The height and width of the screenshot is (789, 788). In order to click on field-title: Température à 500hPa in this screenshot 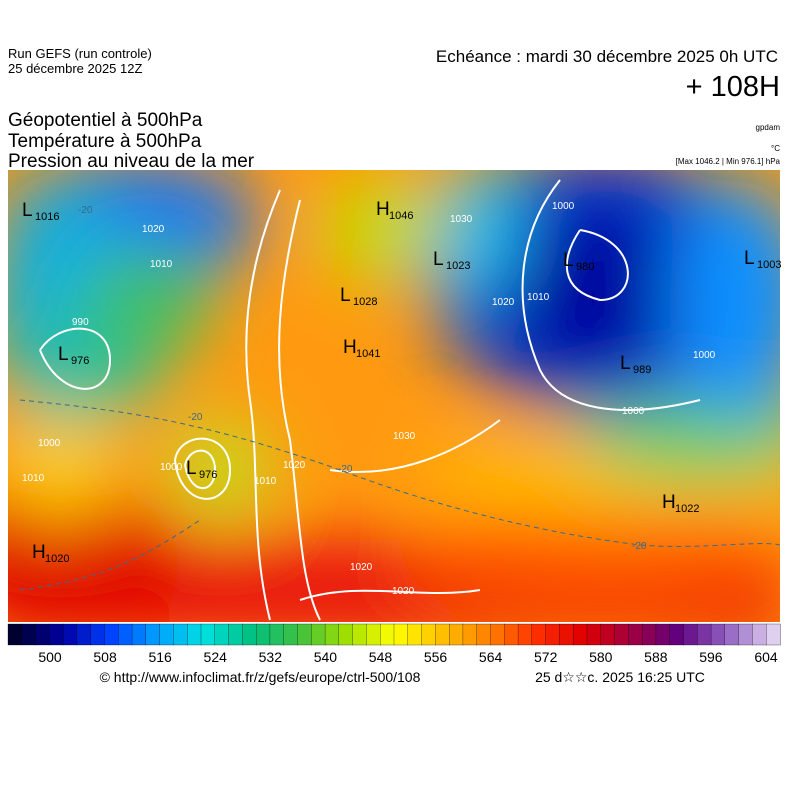, I will do `click(105, 141)`.